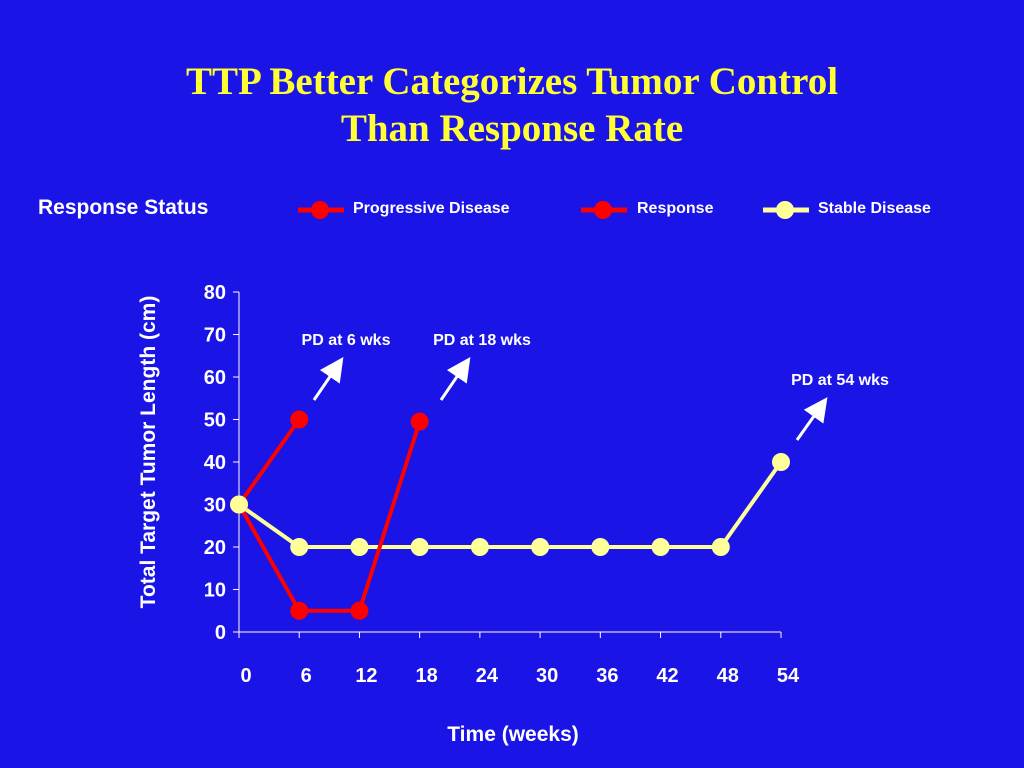 The height and width of the screenshot is (768, 1024). What do you see at coordinates (215, 463) in the screenshot?
I see `y-tick-label: 40` at bounding box center [215, 463].